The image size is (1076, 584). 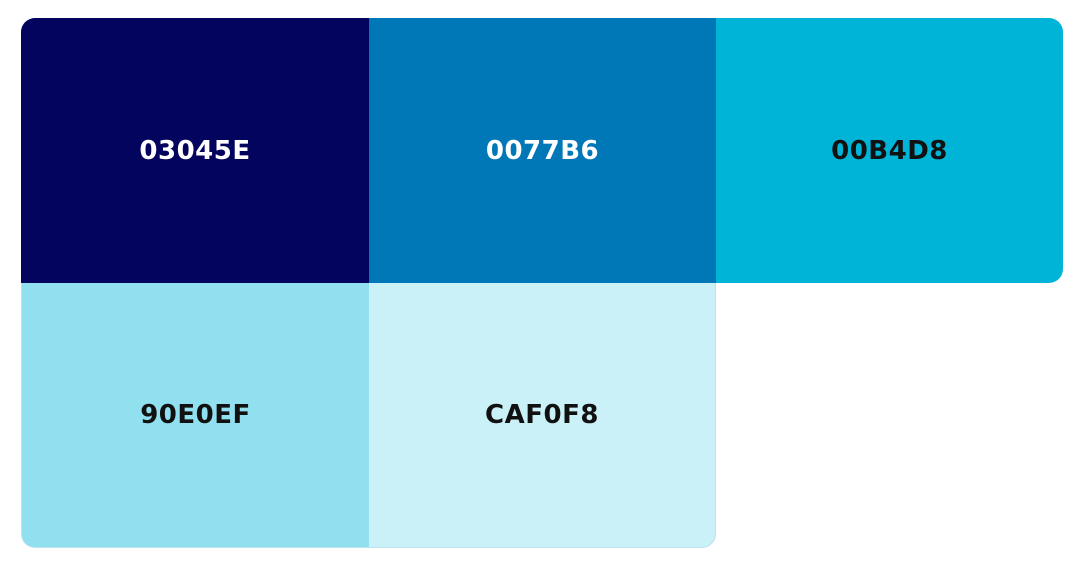 I want to click on hex-code-label: 90E0EF, so click(x=195, y=415).